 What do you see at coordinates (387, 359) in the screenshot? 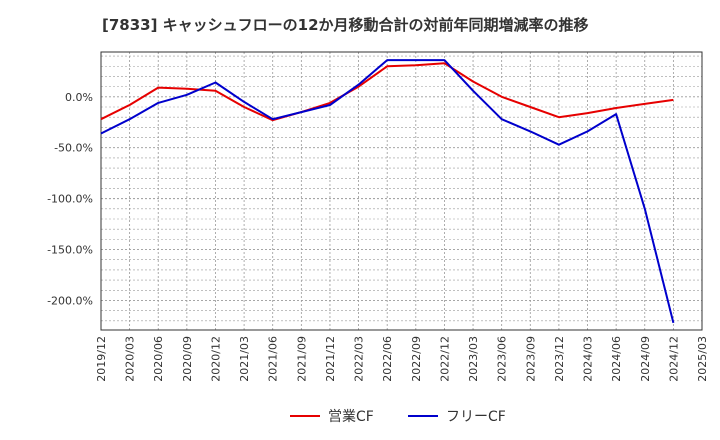
I see `x-tick-label: 2022/06` at bounding box center [387, 359].